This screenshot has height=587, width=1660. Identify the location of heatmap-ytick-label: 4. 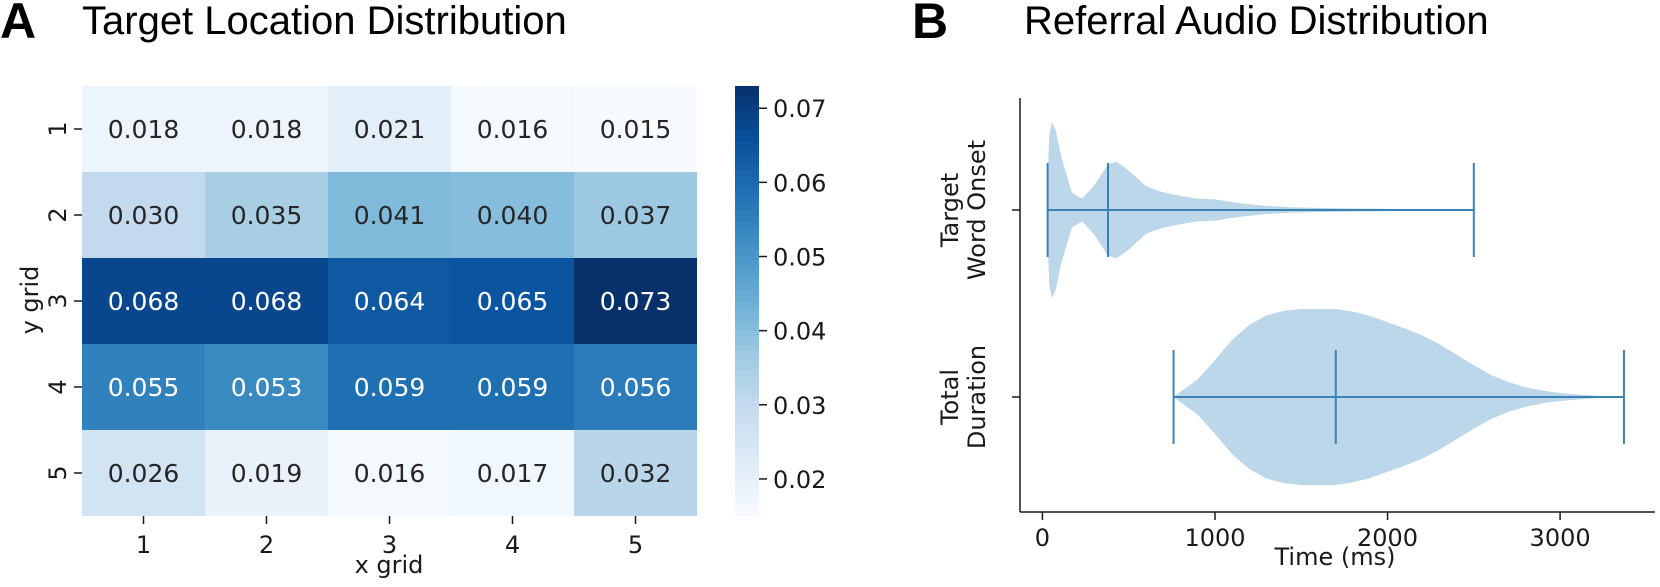
(58, 386).